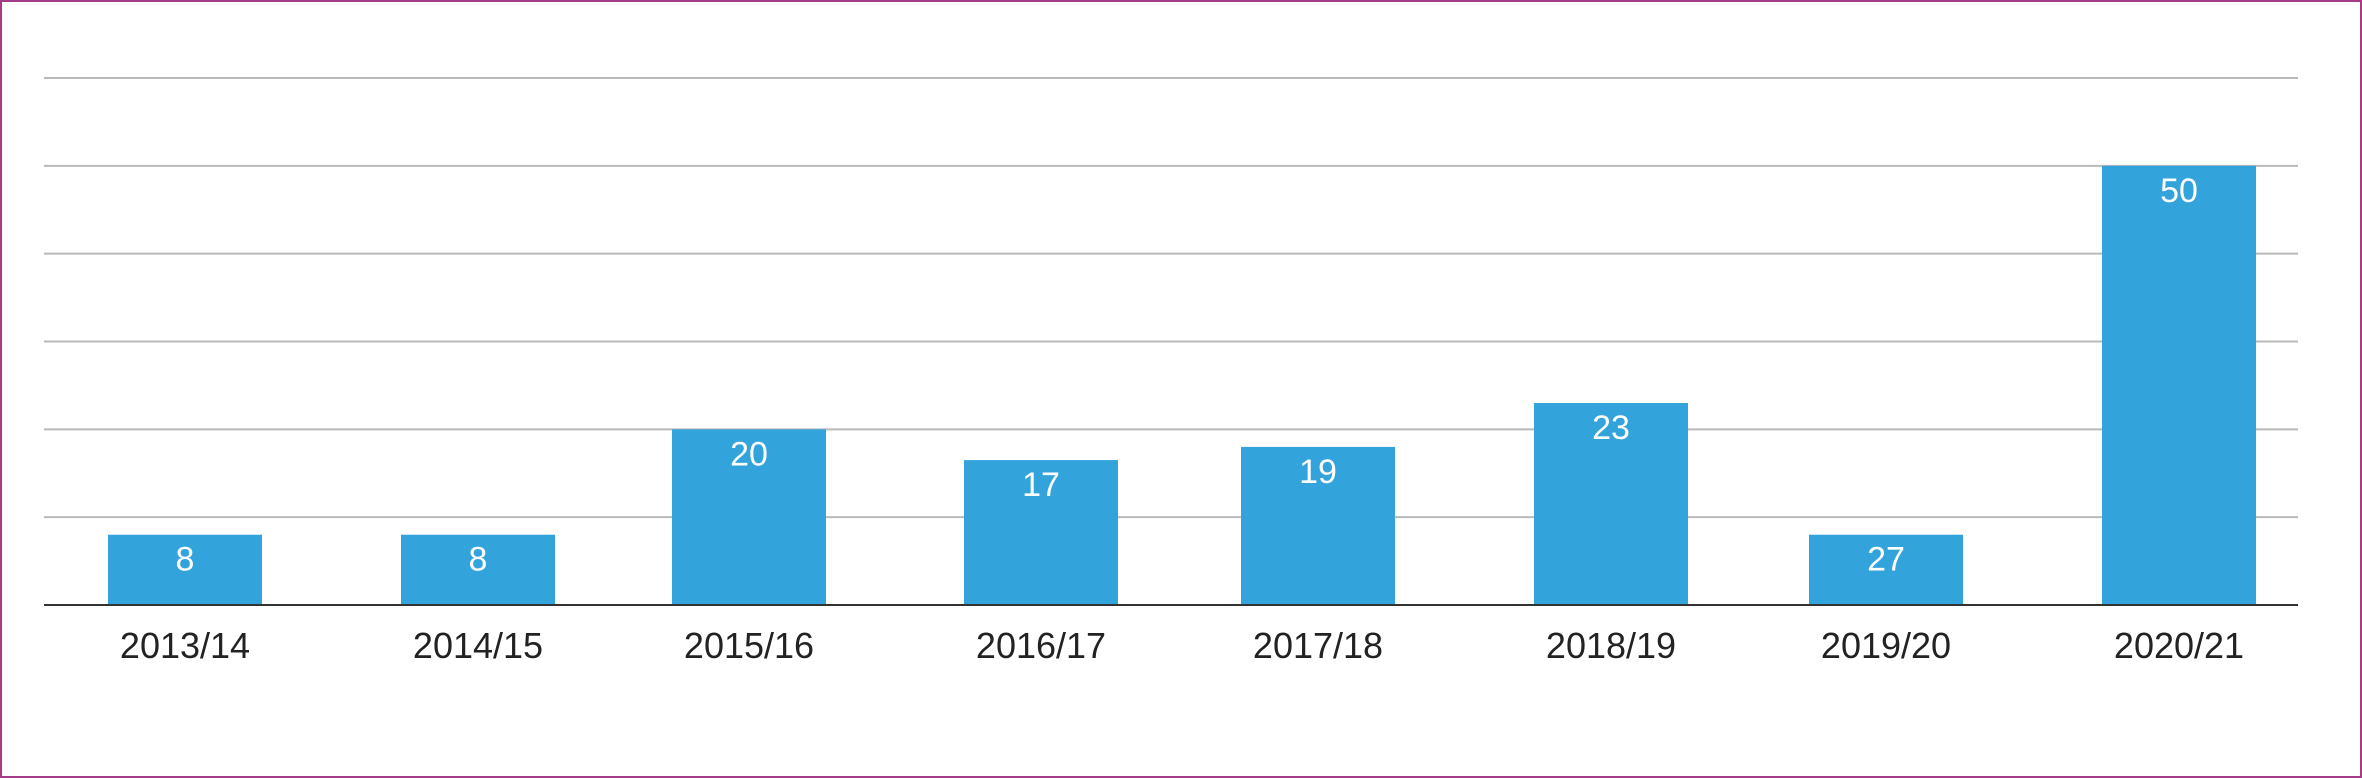 This screenshot has height=778, width=2362. I want to click on data-label: 27, so click(1886, 560).